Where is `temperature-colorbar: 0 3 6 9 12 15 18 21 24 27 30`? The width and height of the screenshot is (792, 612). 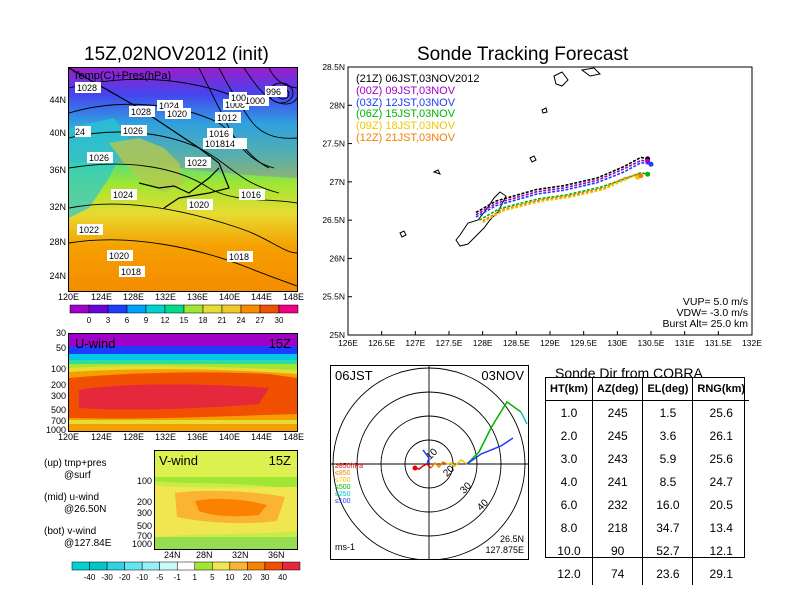
temperature-colorbar: 0 3 6 9 12 15 18 21 24 27 30 is located at coordinates (184, 314).